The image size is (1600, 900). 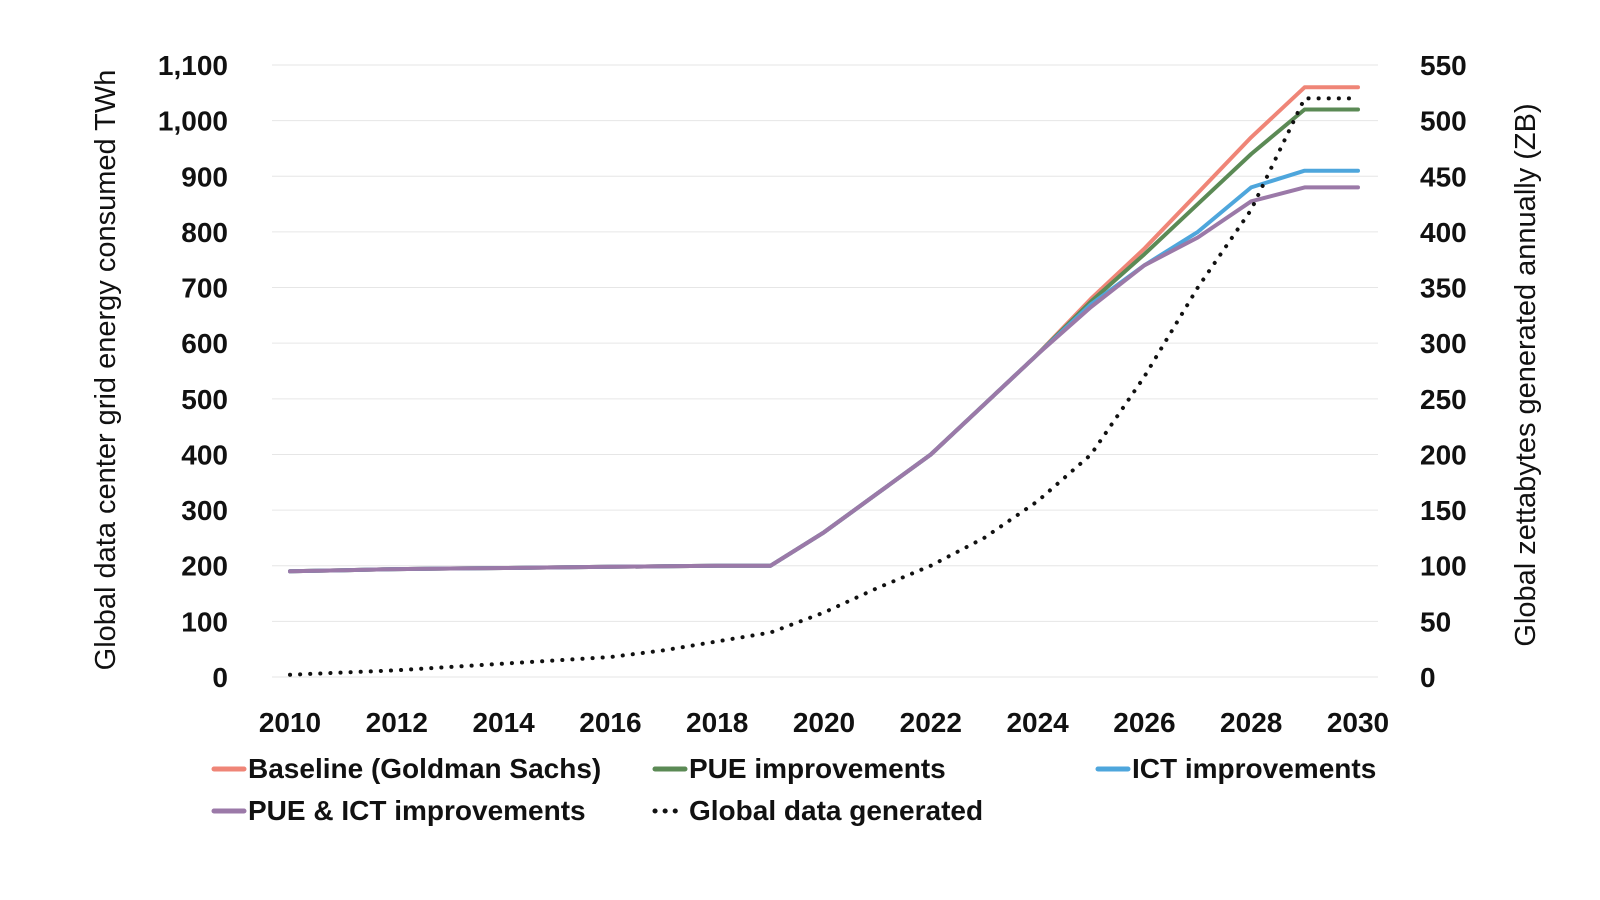 I want to click on y-left-tick-label: 200, so click(x=204, y=566).